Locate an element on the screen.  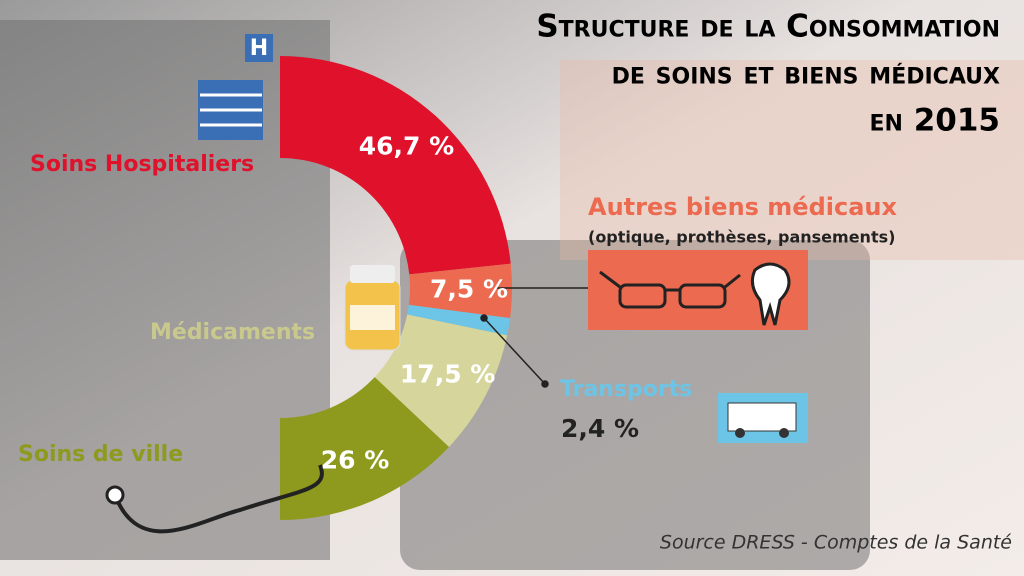
value-label: 46,7 % is located at coordinates (406, 146).